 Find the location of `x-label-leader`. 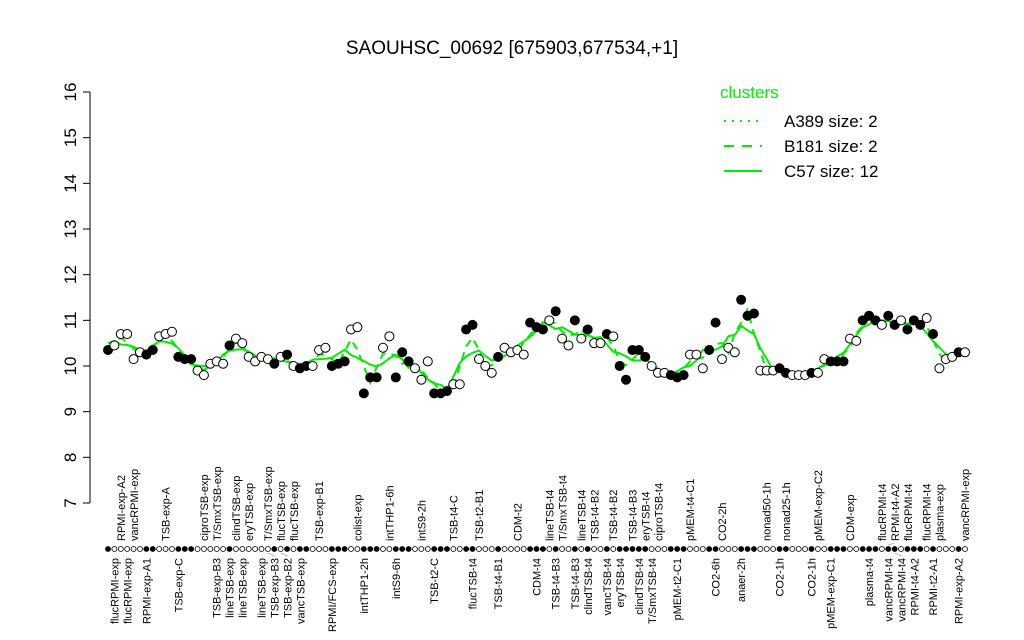

x-label-leader is located at coordinates (271, 554).